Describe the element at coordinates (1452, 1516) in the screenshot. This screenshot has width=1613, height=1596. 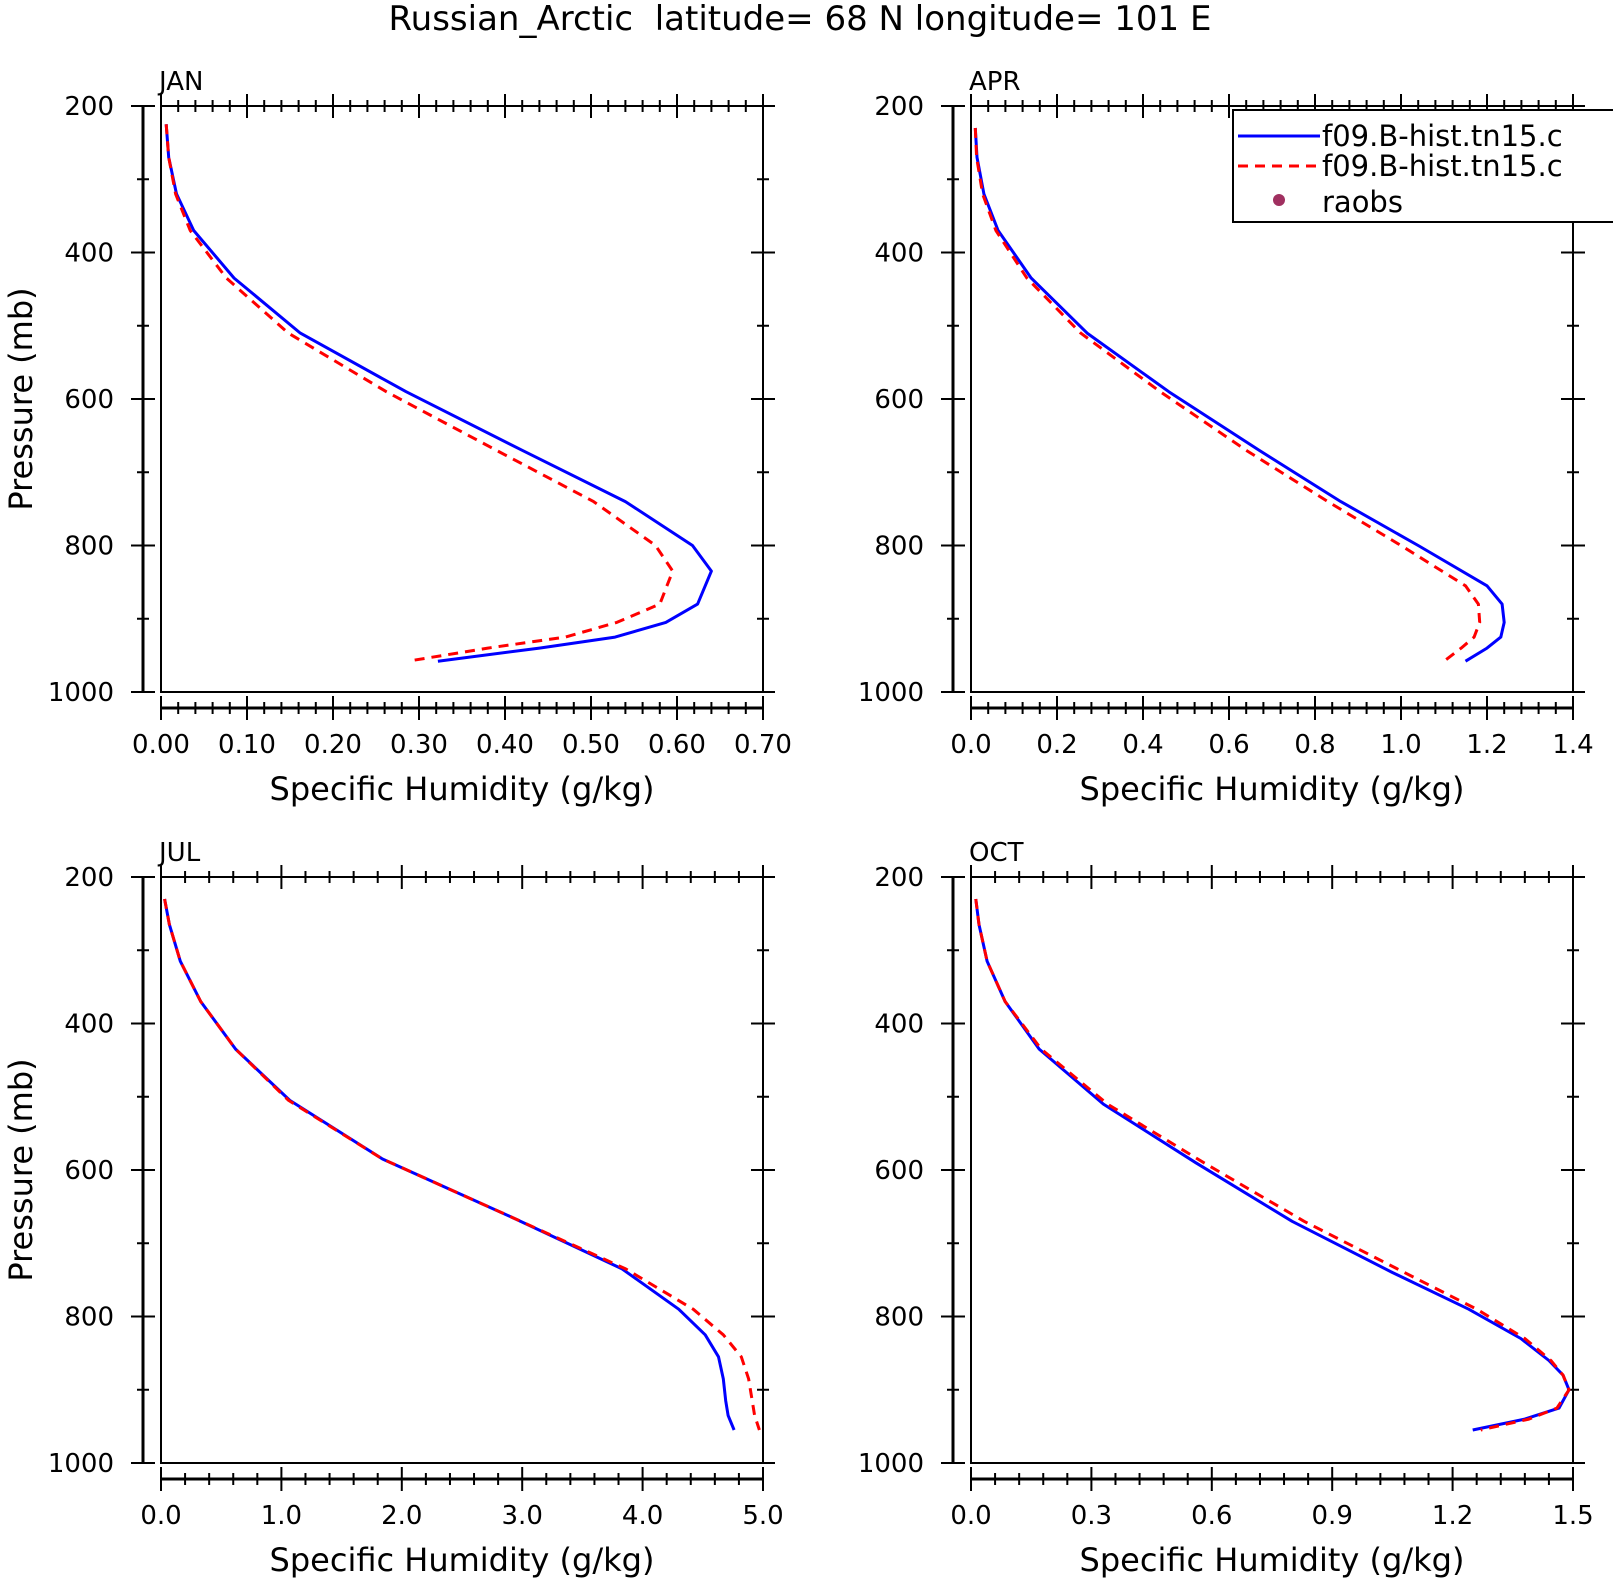
I see `oct-x-tick-label: 1.2` at that location.